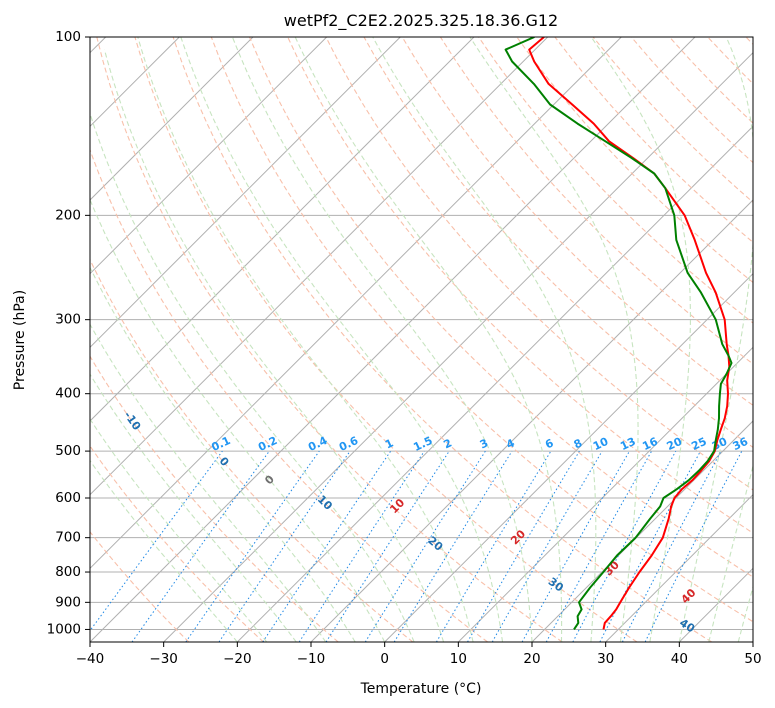  Describe the element at coordinates (311, 659) in the screenshot. I see `x-tick-label: −10` at that location.